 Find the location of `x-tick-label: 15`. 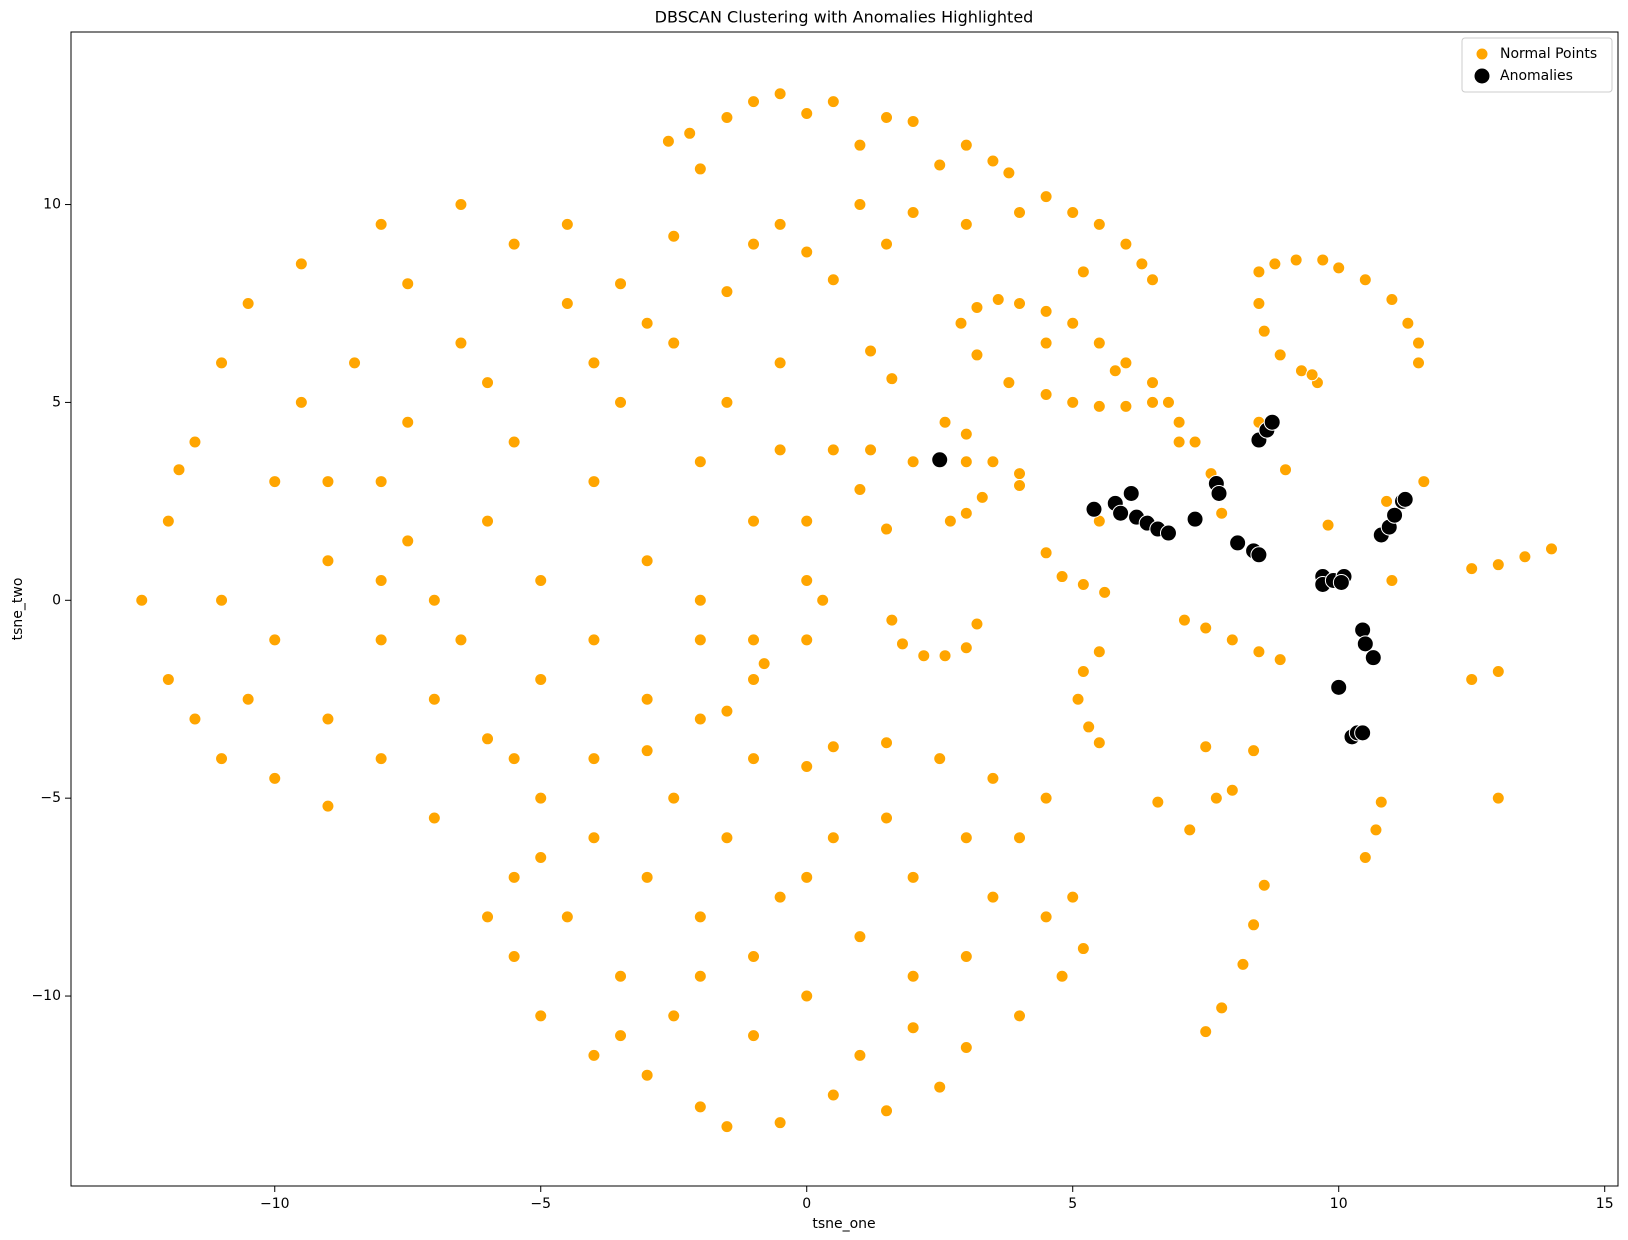

x-tick-label: 15 is located at coordinates (1605, 1204).